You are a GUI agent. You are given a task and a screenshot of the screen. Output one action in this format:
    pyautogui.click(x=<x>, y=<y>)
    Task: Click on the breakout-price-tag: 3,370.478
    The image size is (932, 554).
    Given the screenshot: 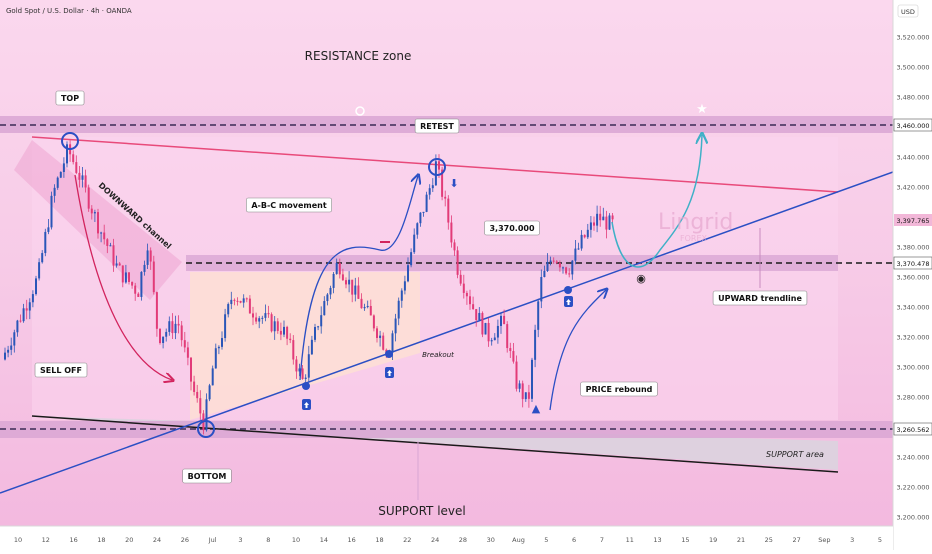 What is the action you would take?
    pyautogui.click(x=912, y=263)
    